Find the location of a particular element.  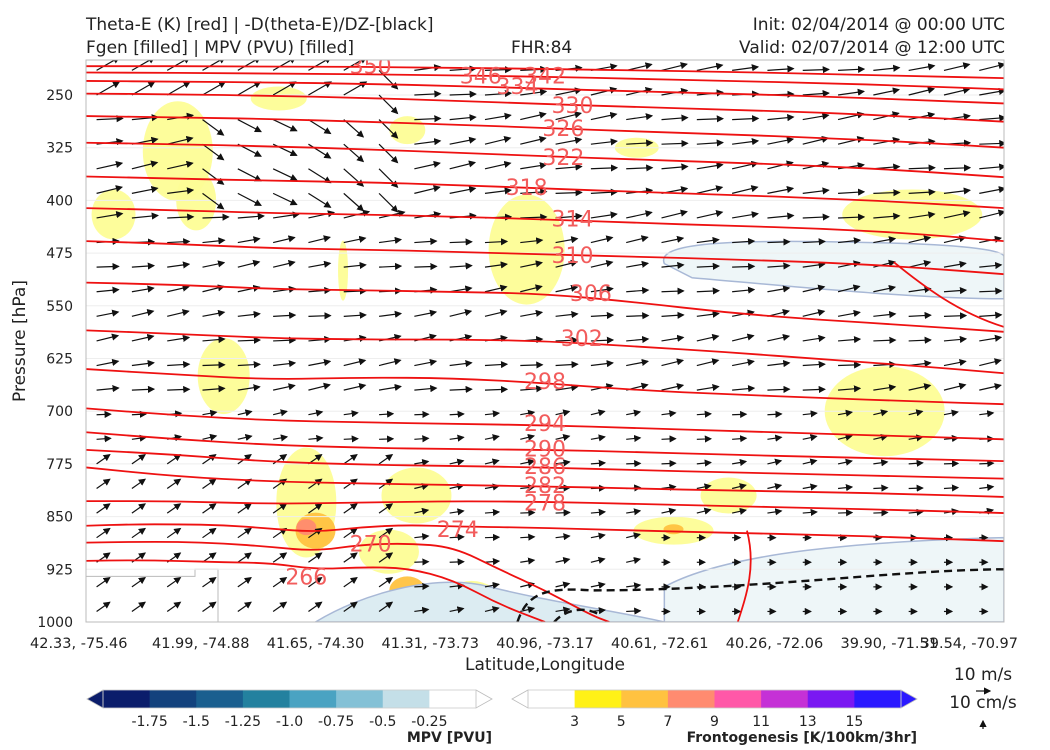

mpv-colorbar-tick: -0.5 is located at coordinates (382, 722).